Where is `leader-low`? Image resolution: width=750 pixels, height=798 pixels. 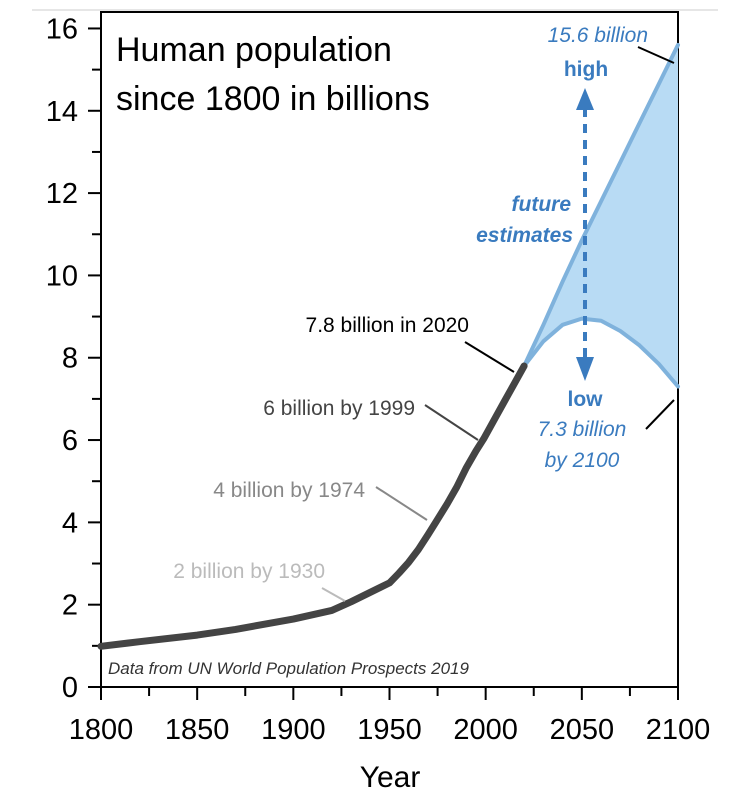 leader-low is located at coordinates (660, 414).